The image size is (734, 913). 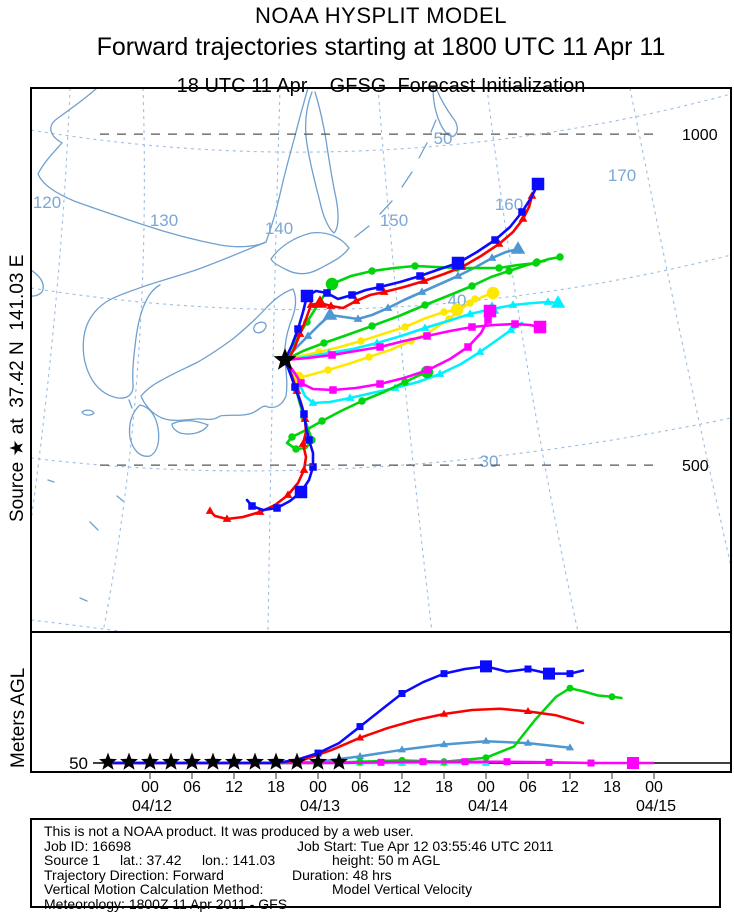 What do you see at coordinates (17, 388) in the screenshot?
I see `map-y-axis-label: Source ★ at 37.42 N 141.03 E` at bounding box center [17, 388].